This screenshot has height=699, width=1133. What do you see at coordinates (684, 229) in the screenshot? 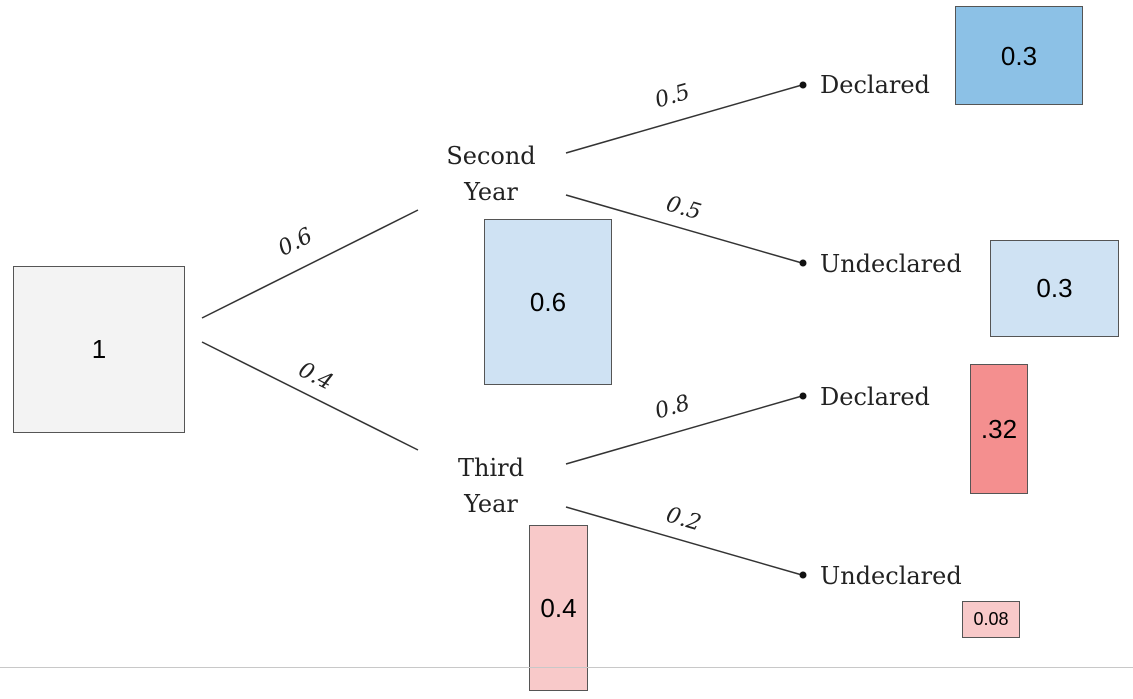
I see `edge-second-undeclared` at bounding box center [684, 229].